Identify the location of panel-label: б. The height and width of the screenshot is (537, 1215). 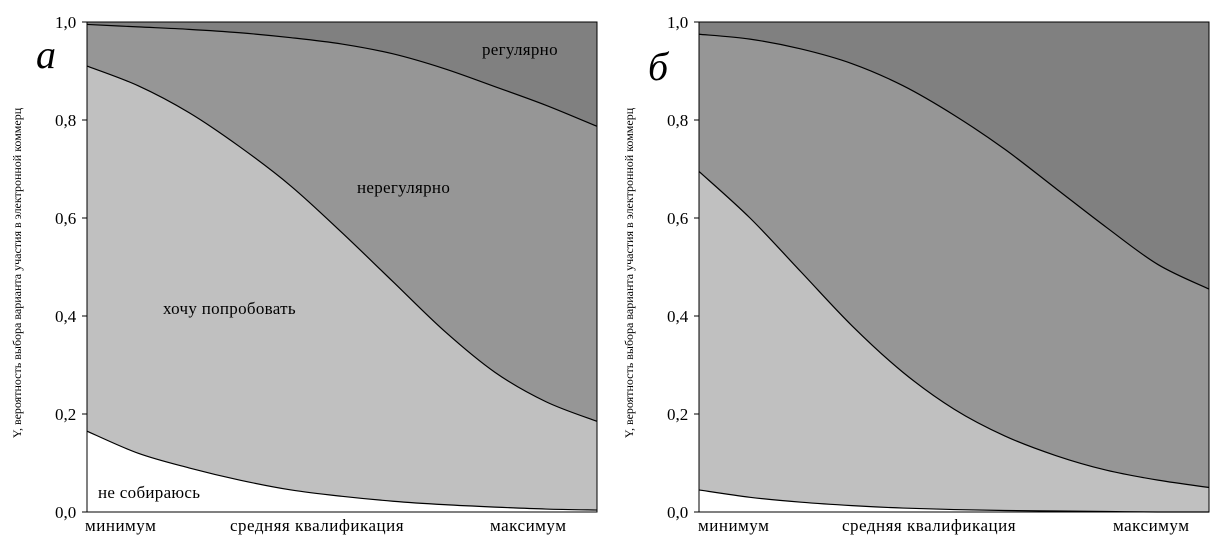
(659, 66).